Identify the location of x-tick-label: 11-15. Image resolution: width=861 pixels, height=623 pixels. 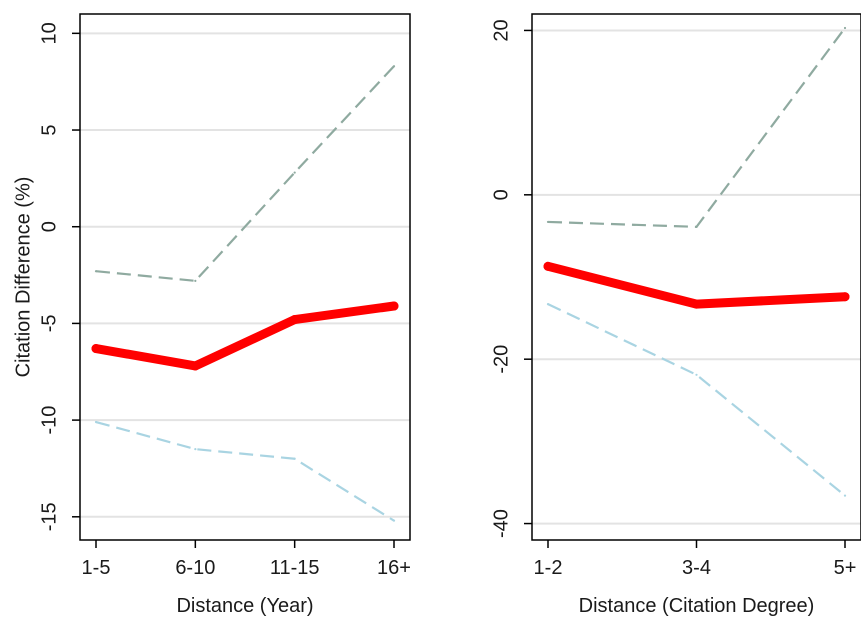
(295, 568).